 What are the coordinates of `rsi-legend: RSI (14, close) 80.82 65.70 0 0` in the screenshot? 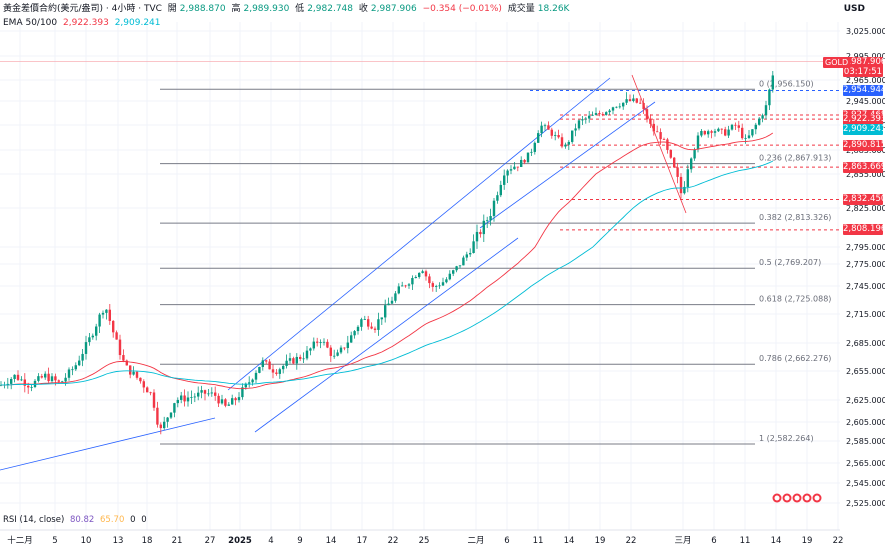 It's located at (76, 520).